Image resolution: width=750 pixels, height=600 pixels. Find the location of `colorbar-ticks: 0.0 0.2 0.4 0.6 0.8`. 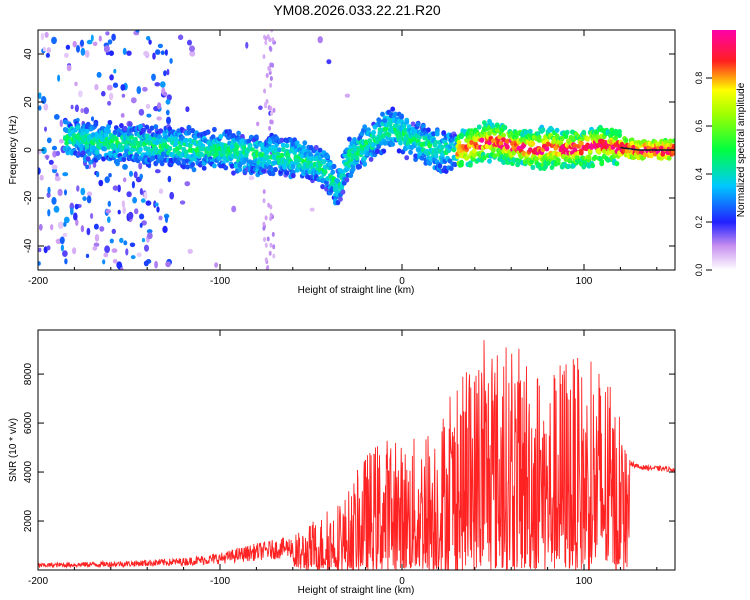

colorbar-ticks: 0.0 0.2 0.4 0.6 0.8 is located at coordinates (703, 174).